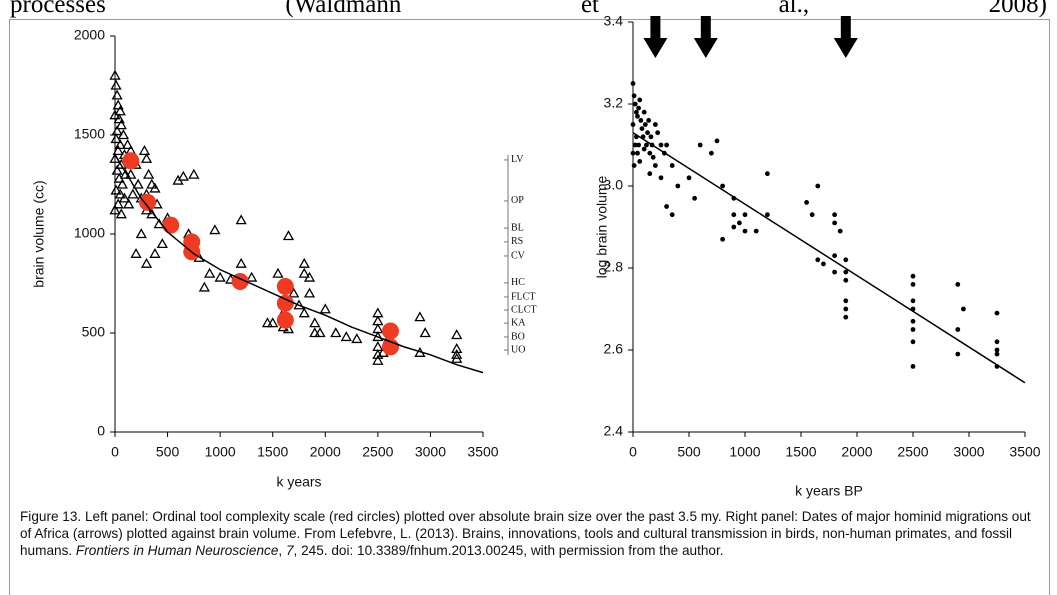  Describe the element at coordinates (614, 103) in the screenshot. I see `y-tick-label: 3.2` at that location.